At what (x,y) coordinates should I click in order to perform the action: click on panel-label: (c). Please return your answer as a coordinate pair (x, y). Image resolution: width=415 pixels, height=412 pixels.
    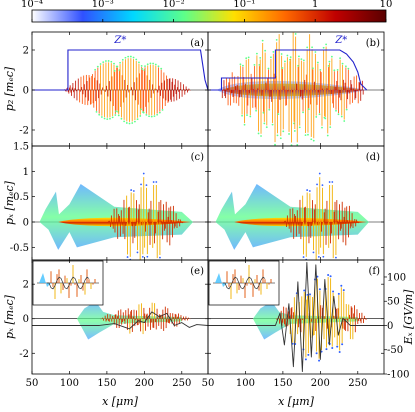
    Looking at the image, I should click on (198, 157).